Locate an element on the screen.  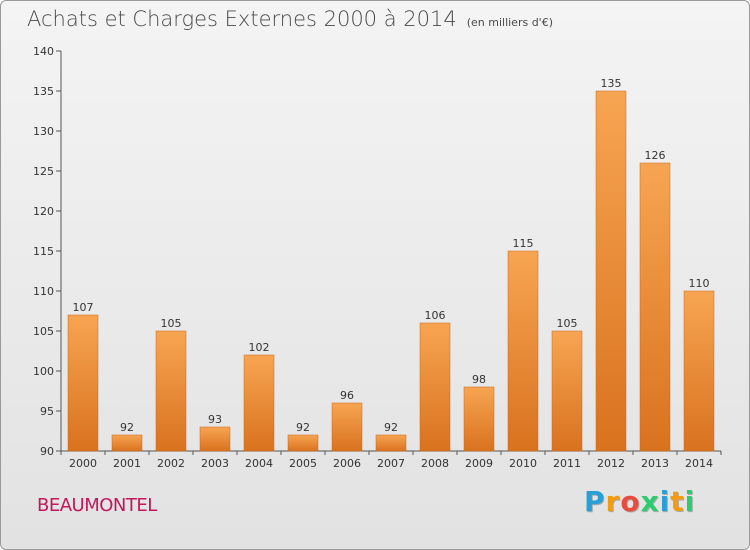
bar-2011 is located at coordinates (567, 391).